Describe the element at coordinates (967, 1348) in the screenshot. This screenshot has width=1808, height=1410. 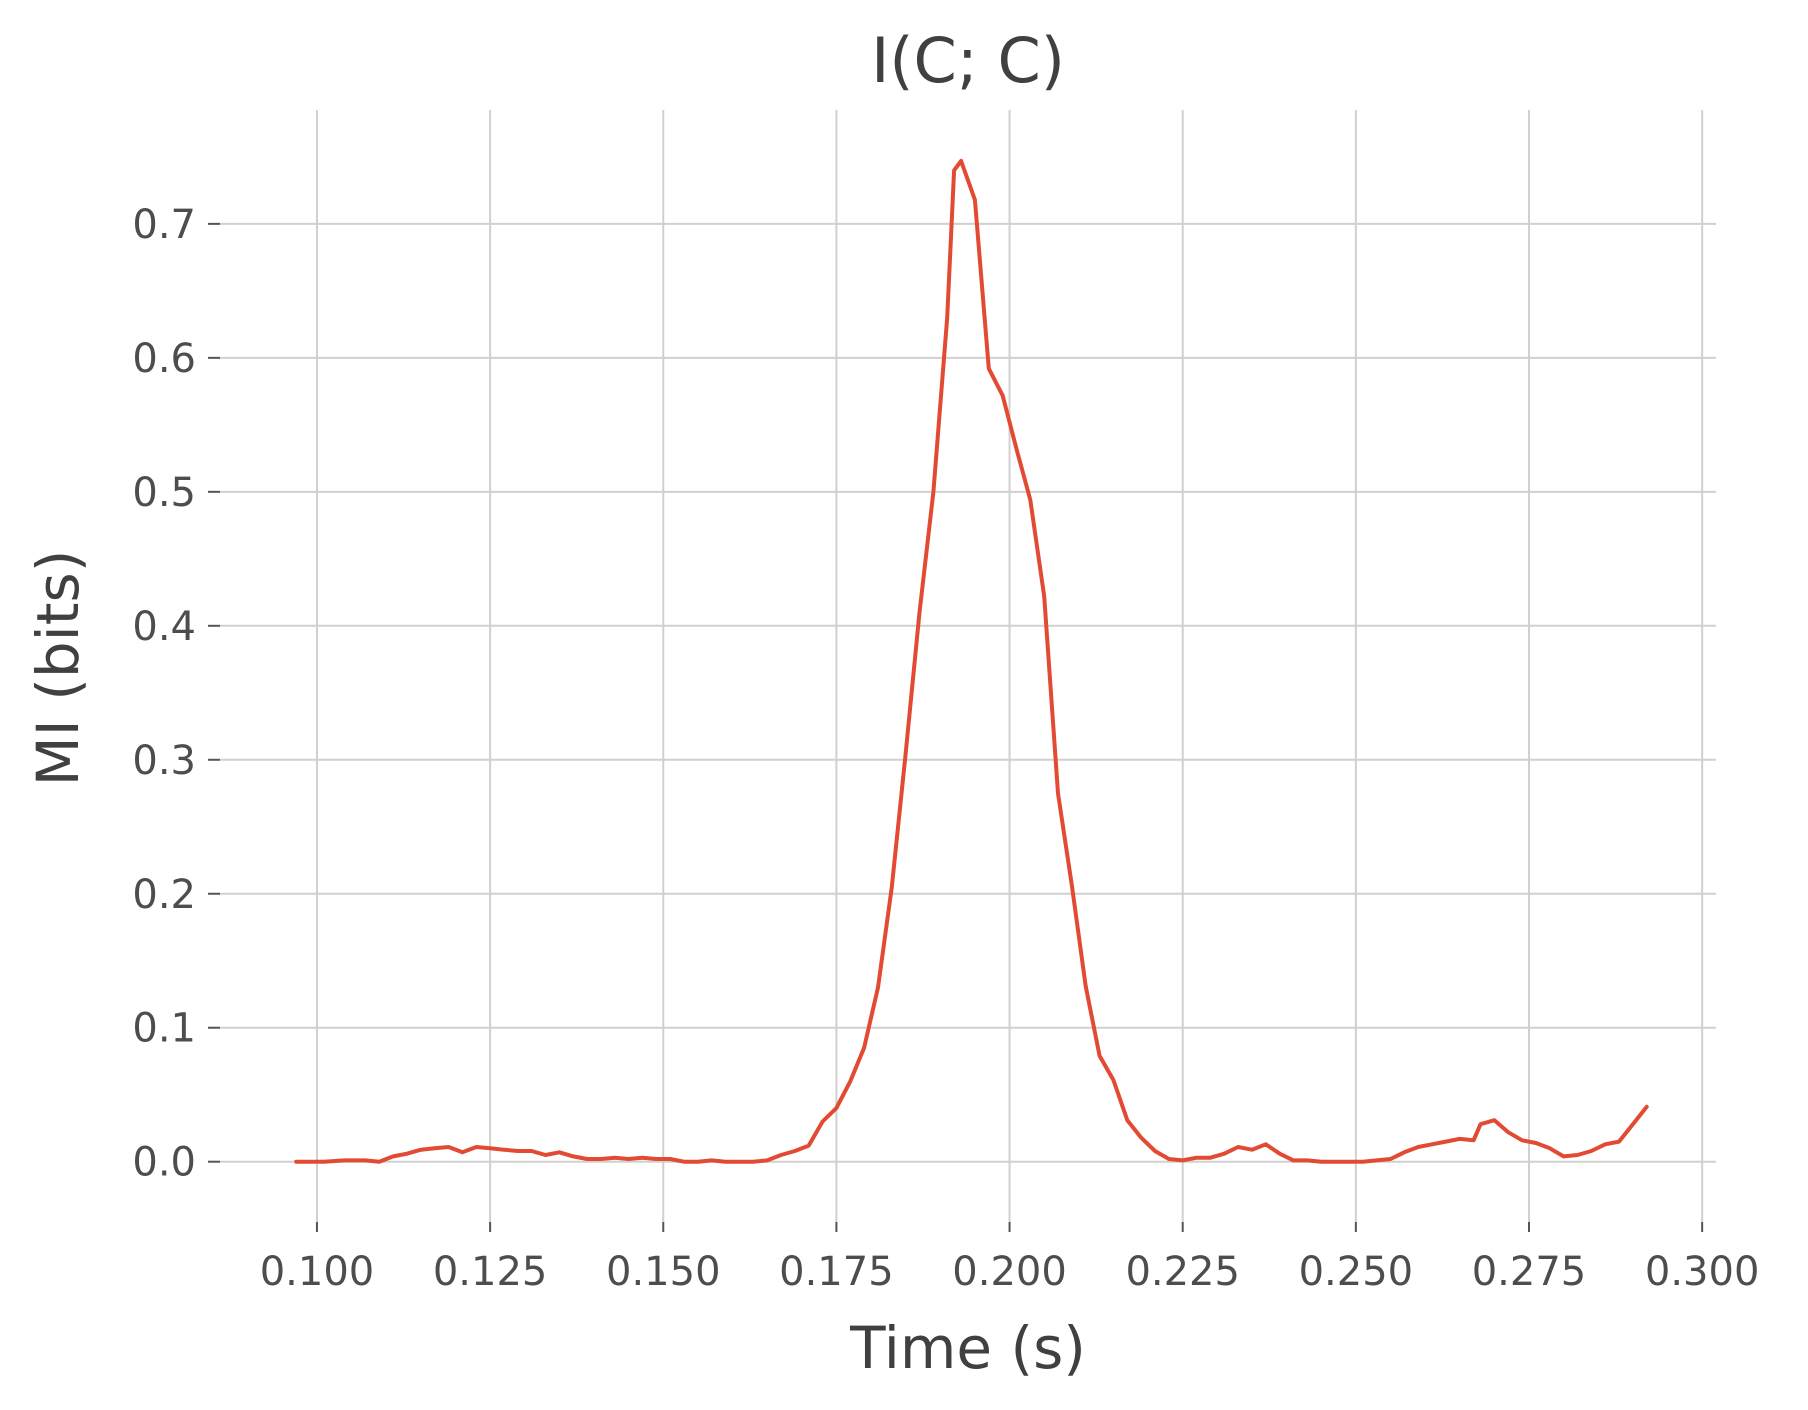
I see `x-axis-label: Time (s)` at that location.